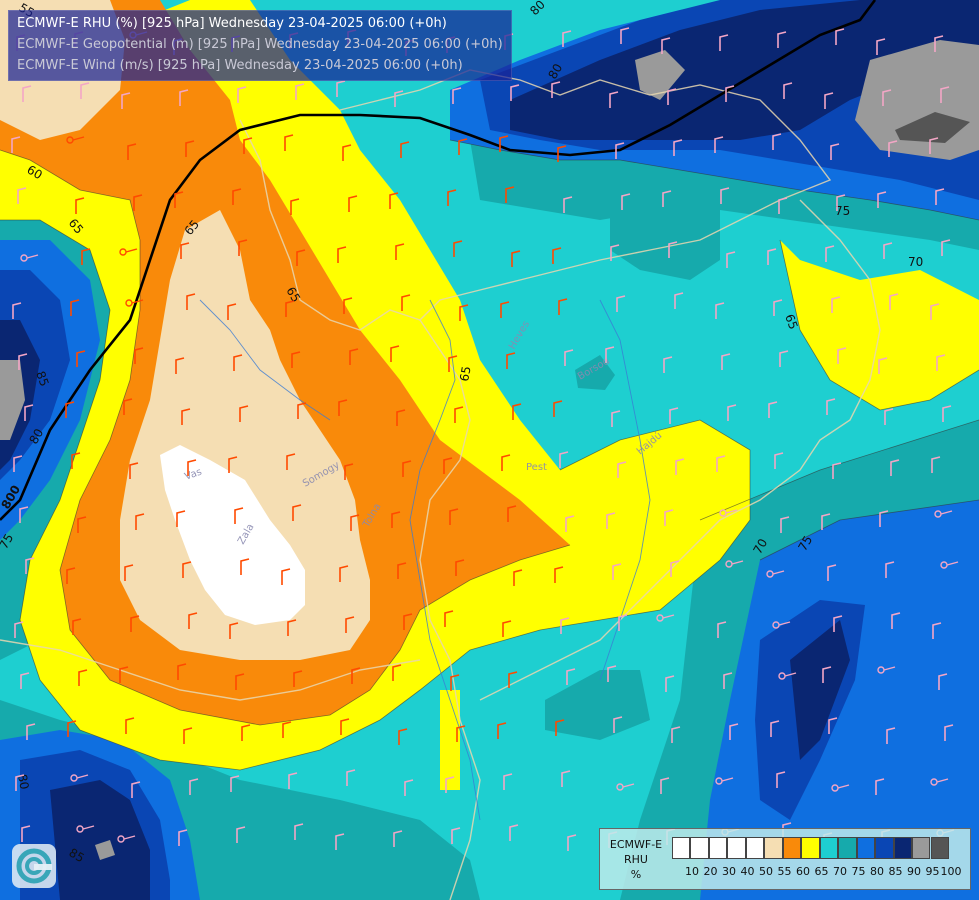  Describe the element at coordinates (766, 871) in the screenshot. I see `legend-tick-label: 50` at that location.